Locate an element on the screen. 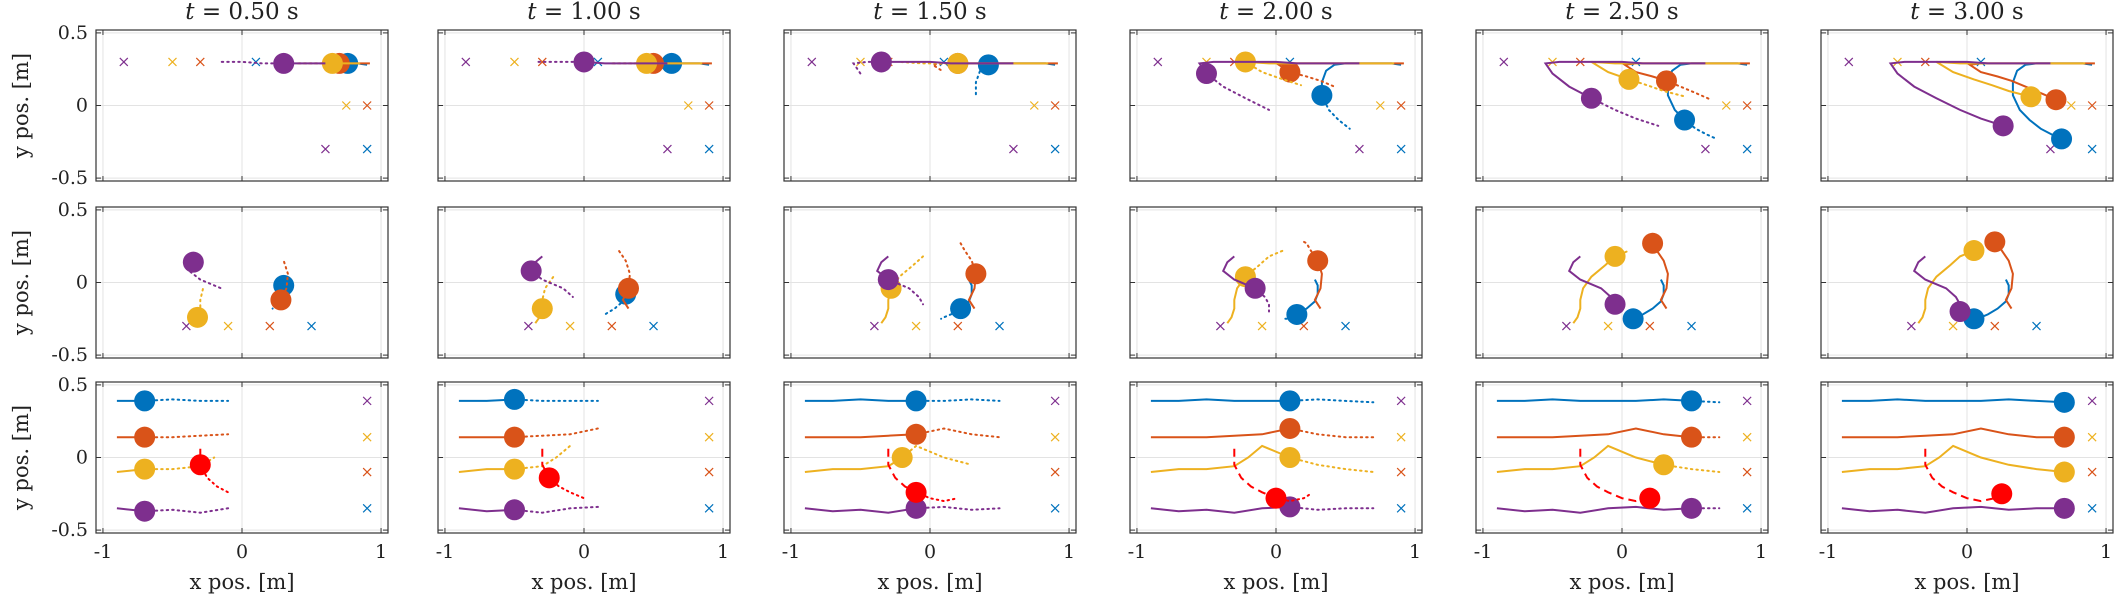 This screenshot has height=603, width=2128. y-tick-label: 0.5 is located at coordinates (73, 385).